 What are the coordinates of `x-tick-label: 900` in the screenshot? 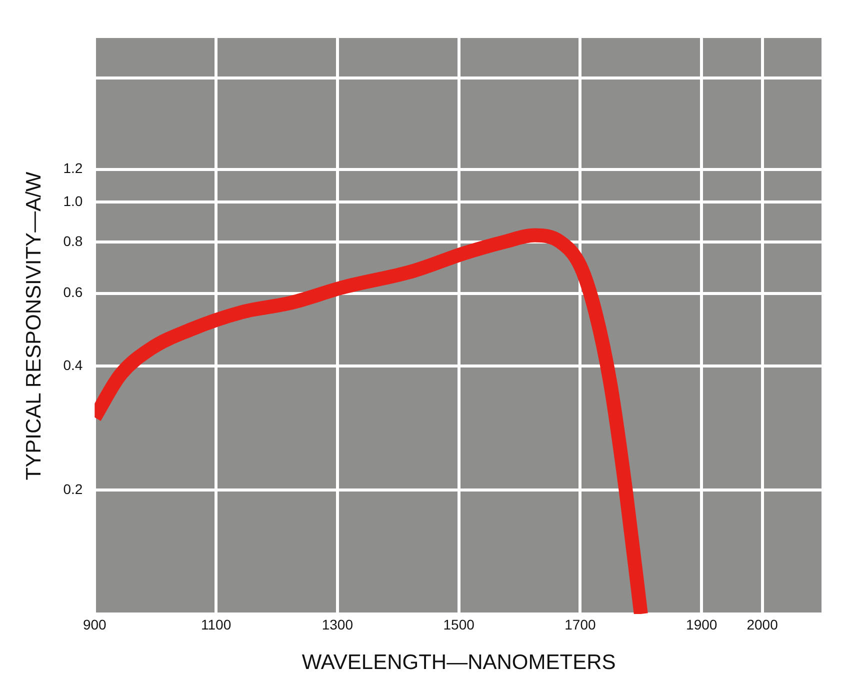 It's located at (94, 624).